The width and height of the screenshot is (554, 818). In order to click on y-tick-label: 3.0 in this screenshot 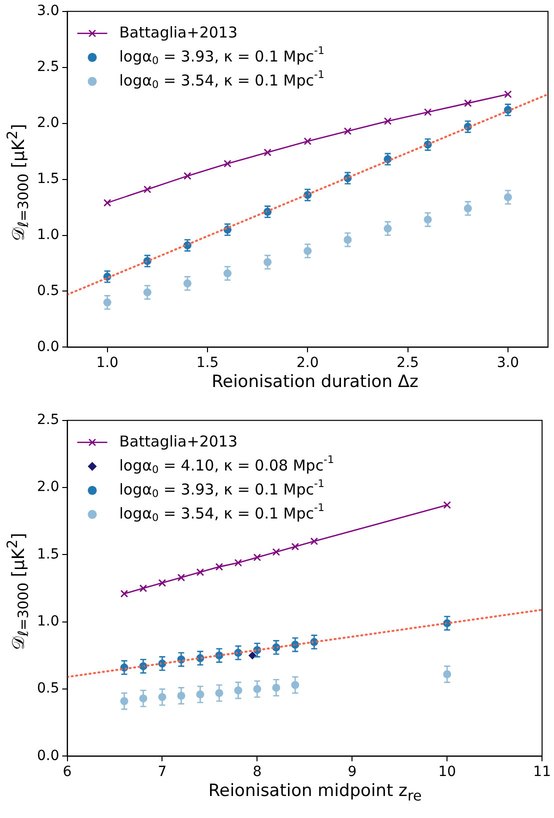, I will do `click(48, 11)`.